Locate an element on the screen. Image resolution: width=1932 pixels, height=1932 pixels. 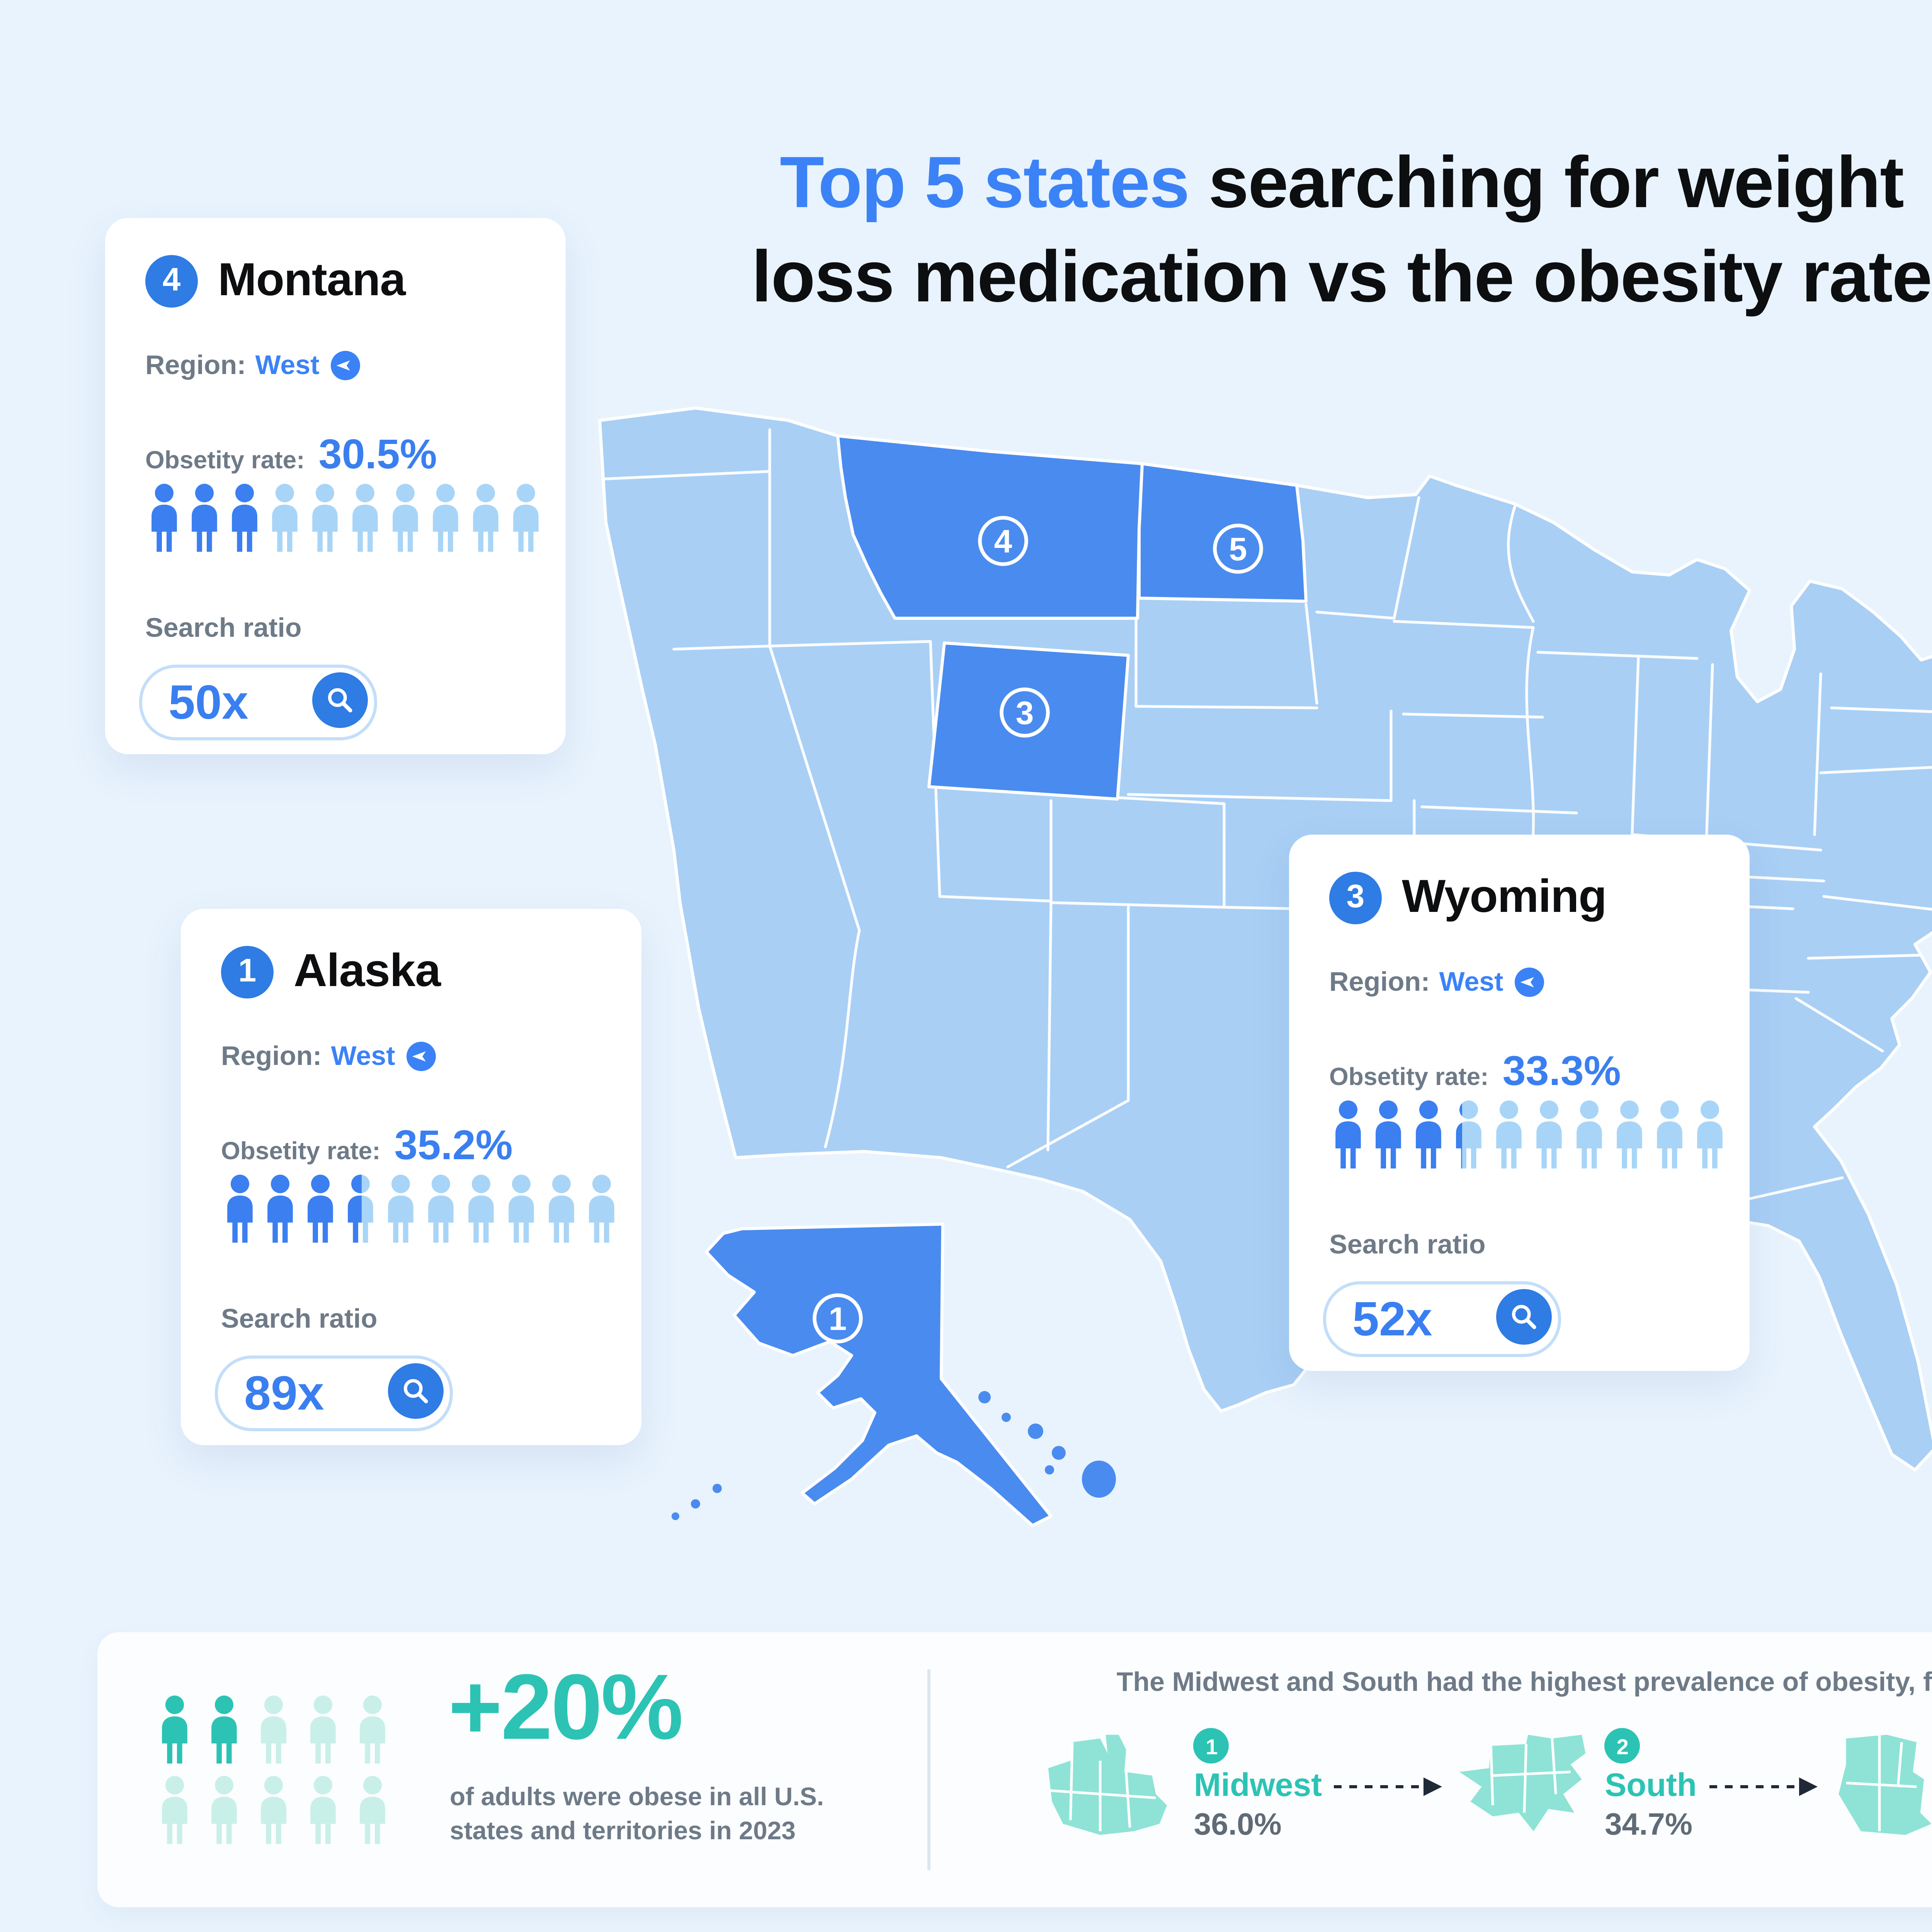
region-name: Midwest is located at coordinates (1258, 1786).